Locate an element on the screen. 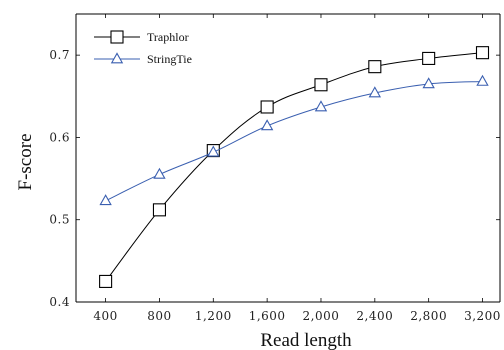 Image resolution: width=504 pixels, height=350 pixels. x-tick-label: 1,600 is located at coordinates (267, 316).